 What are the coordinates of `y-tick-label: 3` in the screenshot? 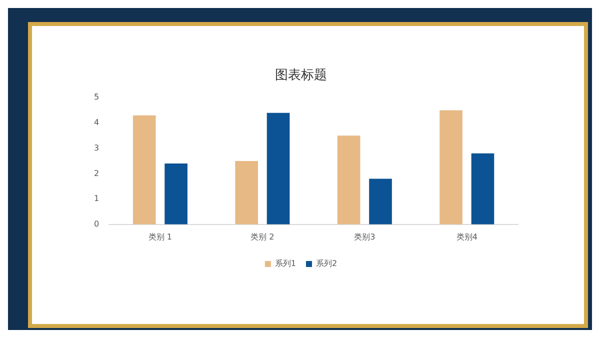 It's located at (97, 147).